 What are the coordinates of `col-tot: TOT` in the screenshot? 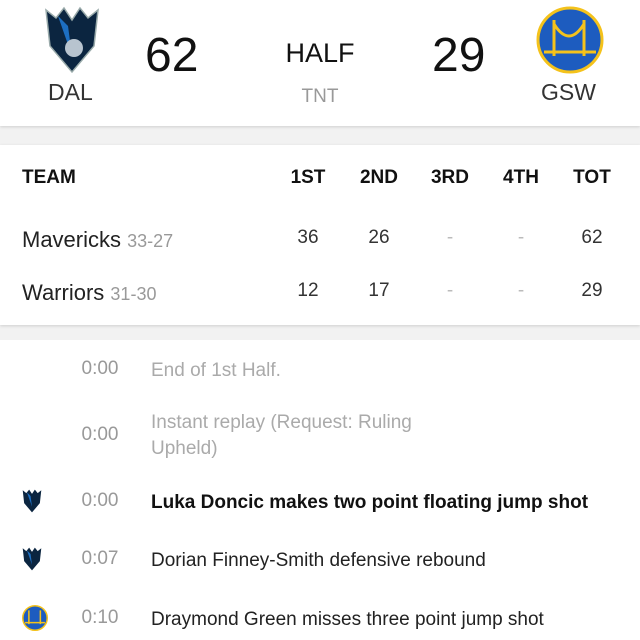 It's located at (592, 177).